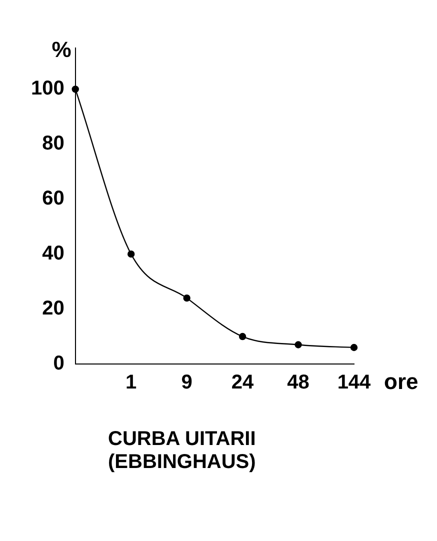 The height and width of the screenshot is (541, 437). I want to click on y-tick-label: 60, so click(53, 199).